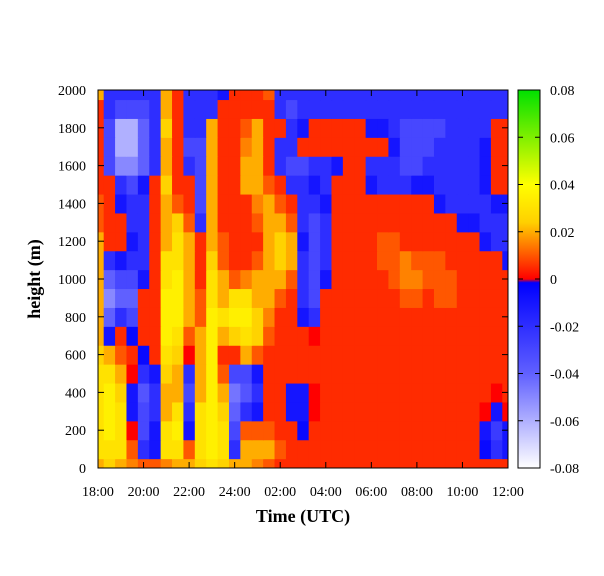 This screenshot has width=604, height=576. I want to click on colorbar-tick-label: 0.06, so click(562, 138).